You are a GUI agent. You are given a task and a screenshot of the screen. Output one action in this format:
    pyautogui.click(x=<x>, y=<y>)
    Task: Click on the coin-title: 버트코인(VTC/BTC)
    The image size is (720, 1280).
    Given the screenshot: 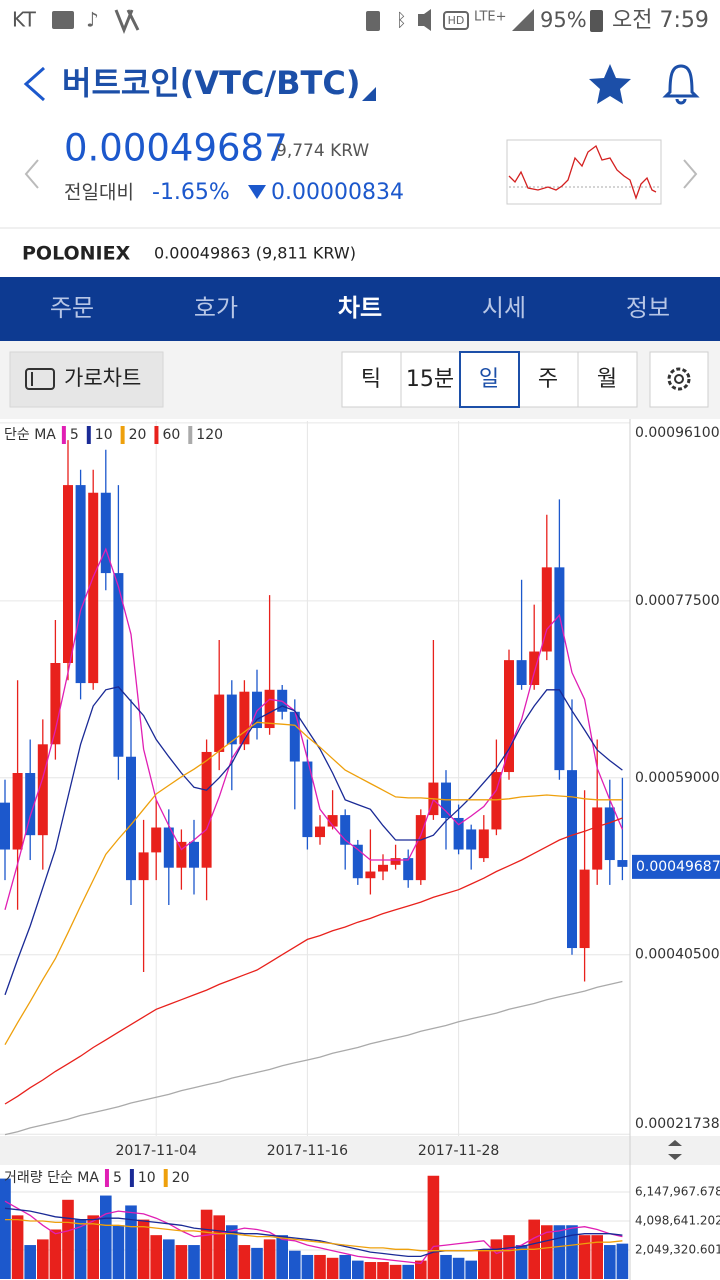 What is the action you would take?
    pyautogui.click(x=211, y=83)
    